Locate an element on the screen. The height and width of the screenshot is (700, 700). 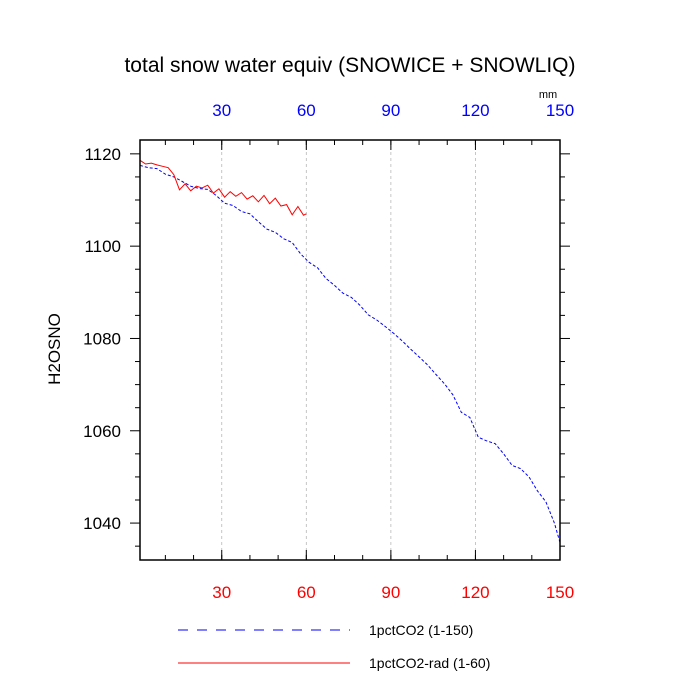
y-axis-label: H2OSNO is located at coordinates (54, 349).